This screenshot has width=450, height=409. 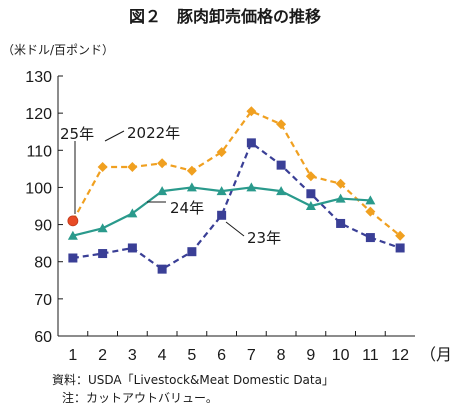 I want to click on footnote: 注：カットアウトバリュー。, so click(x=140, y=397).